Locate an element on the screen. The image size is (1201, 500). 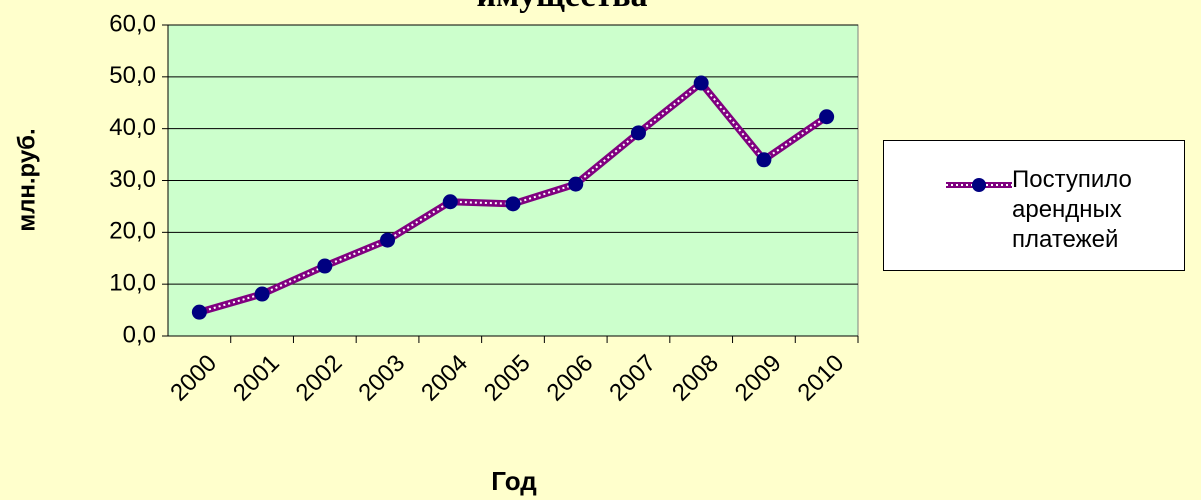
legend-marker is located at coordinates (979, 185).